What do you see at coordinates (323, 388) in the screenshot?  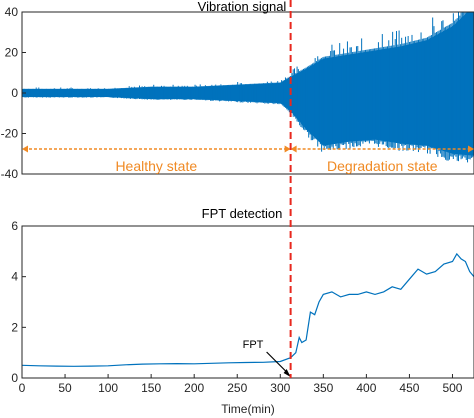 I see `fpt-x-tick-label: 350` at bounding box center [323, 388].